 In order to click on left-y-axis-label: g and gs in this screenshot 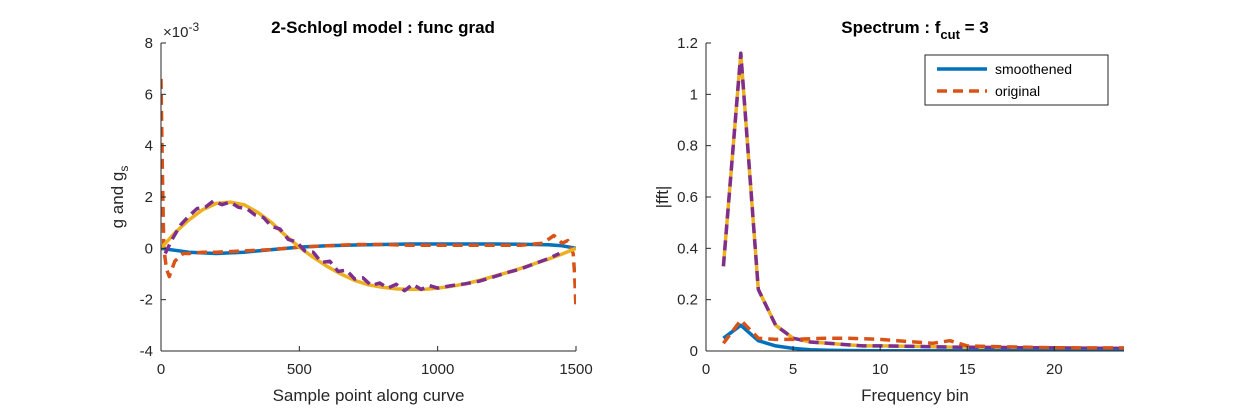, I will do `click(119, 197)`.